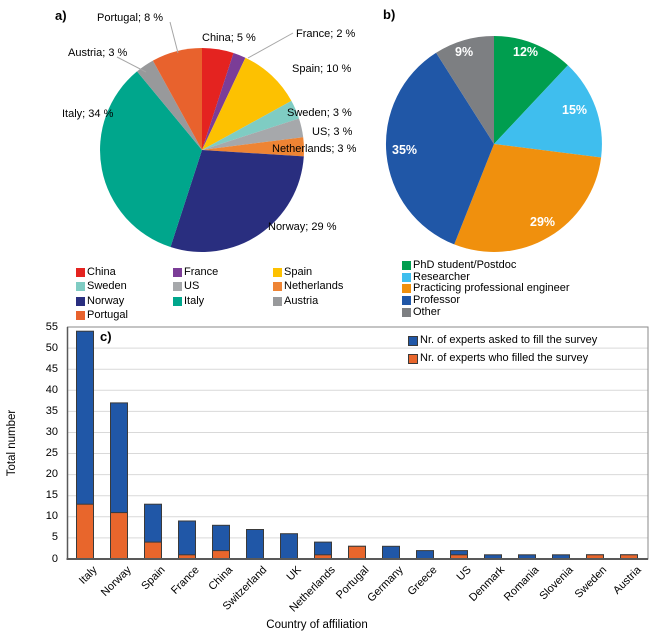  Describe the element at coordinates (326, 34) in the screenshot. I see `pie-a-callout-france: France; 2 %` at that location.